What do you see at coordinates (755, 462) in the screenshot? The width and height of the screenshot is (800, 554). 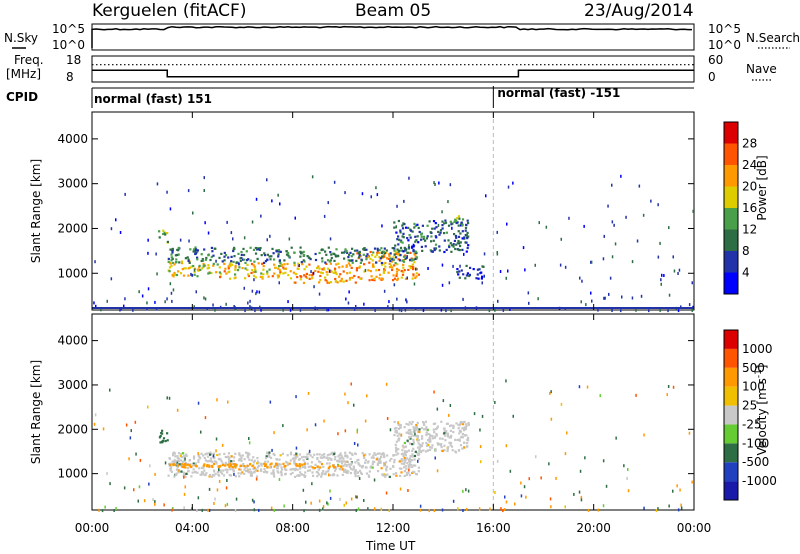 I see `colorbar-tick-label: -500` at bounding box center [755, 462].